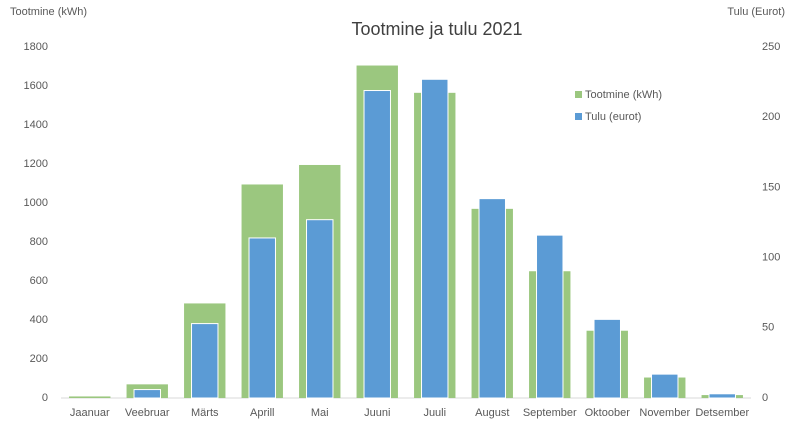 This screenshot has height=448, width=794. I want to click on y-tick-label: 400, so click(39, 320).